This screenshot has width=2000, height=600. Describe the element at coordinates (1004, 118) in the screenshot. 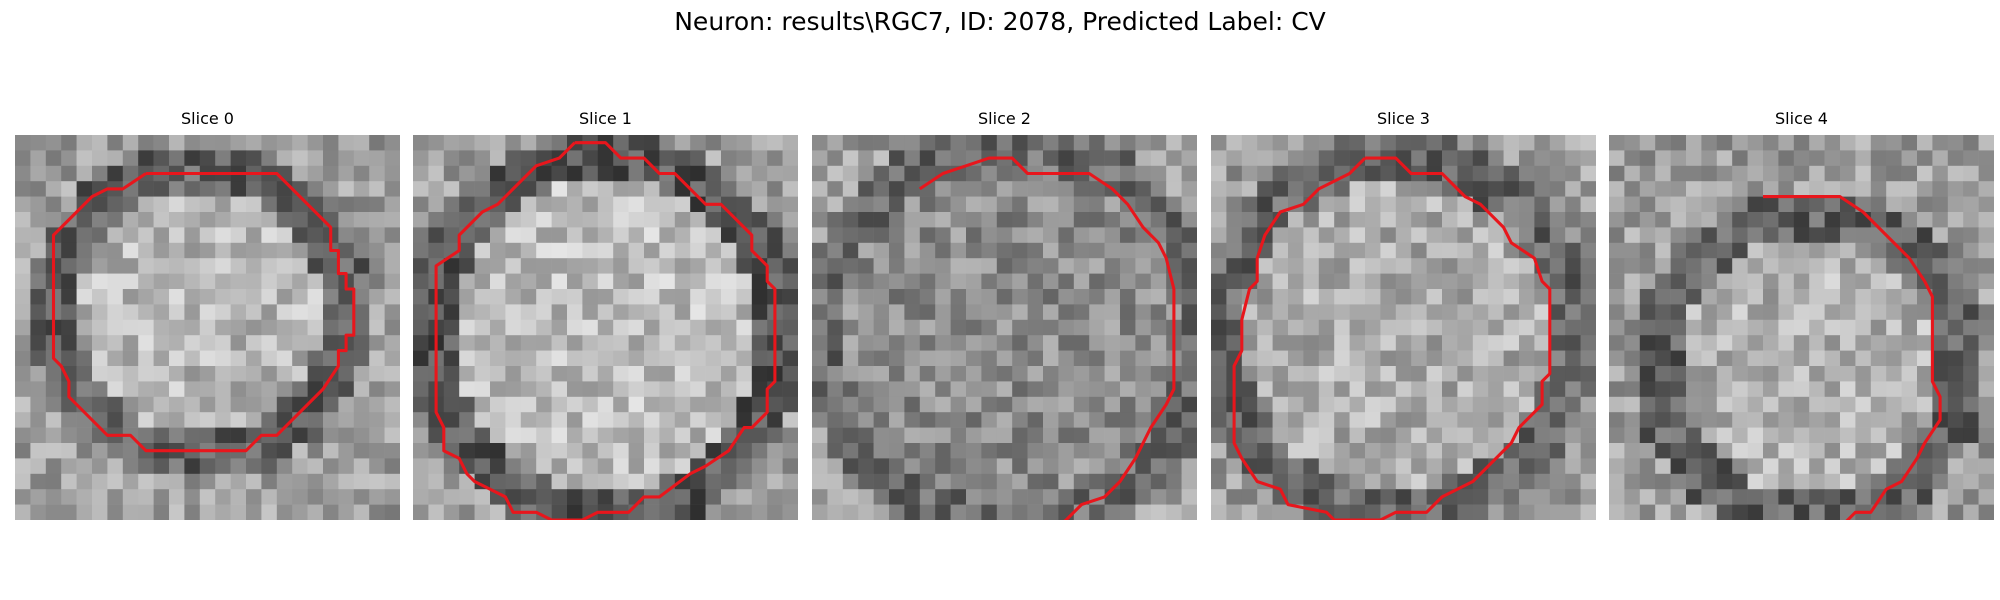

I see `slice-title: Slice 2` at that location.